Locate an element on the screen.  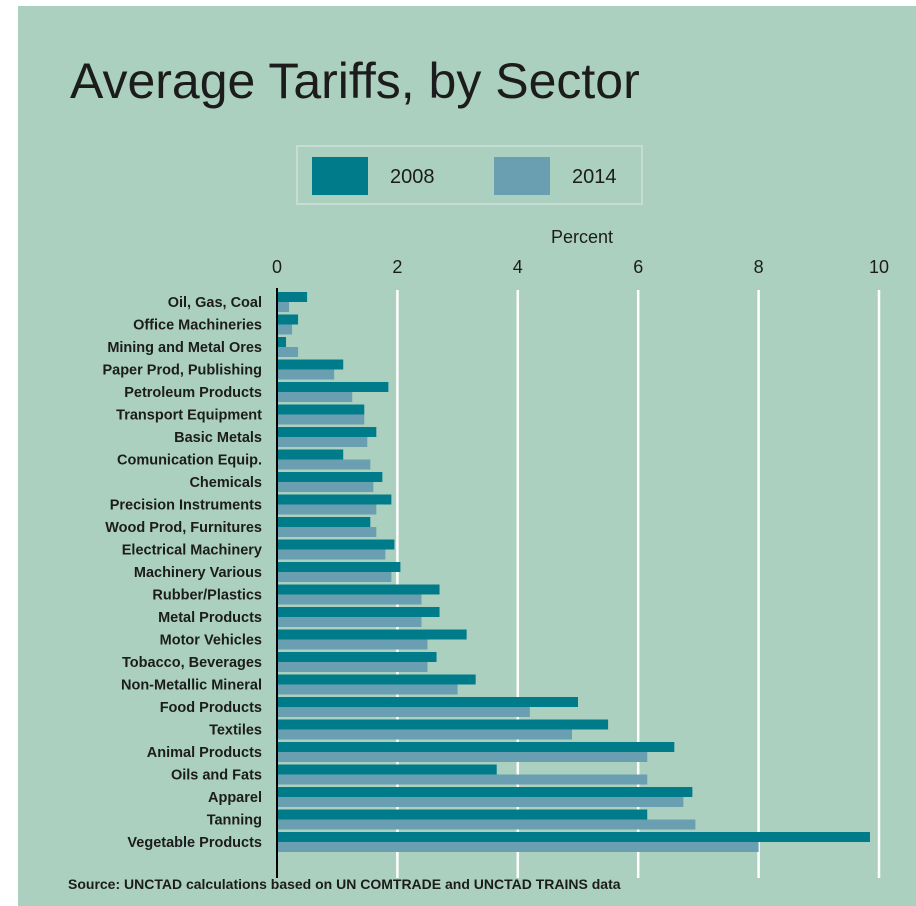
category-label-12: Machinery Various is located at coordinates (198, 573).